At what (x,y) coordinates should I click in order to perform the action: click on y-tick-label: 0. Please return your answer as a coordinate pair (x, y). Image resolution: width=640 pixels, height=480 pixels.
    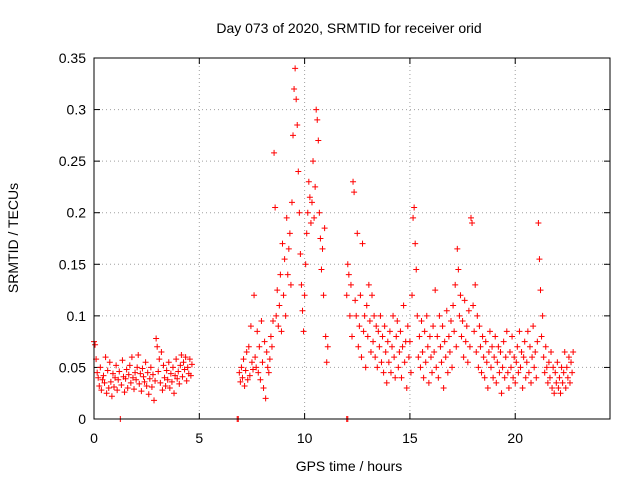
    Looking at the image, I should click on (82, 419).